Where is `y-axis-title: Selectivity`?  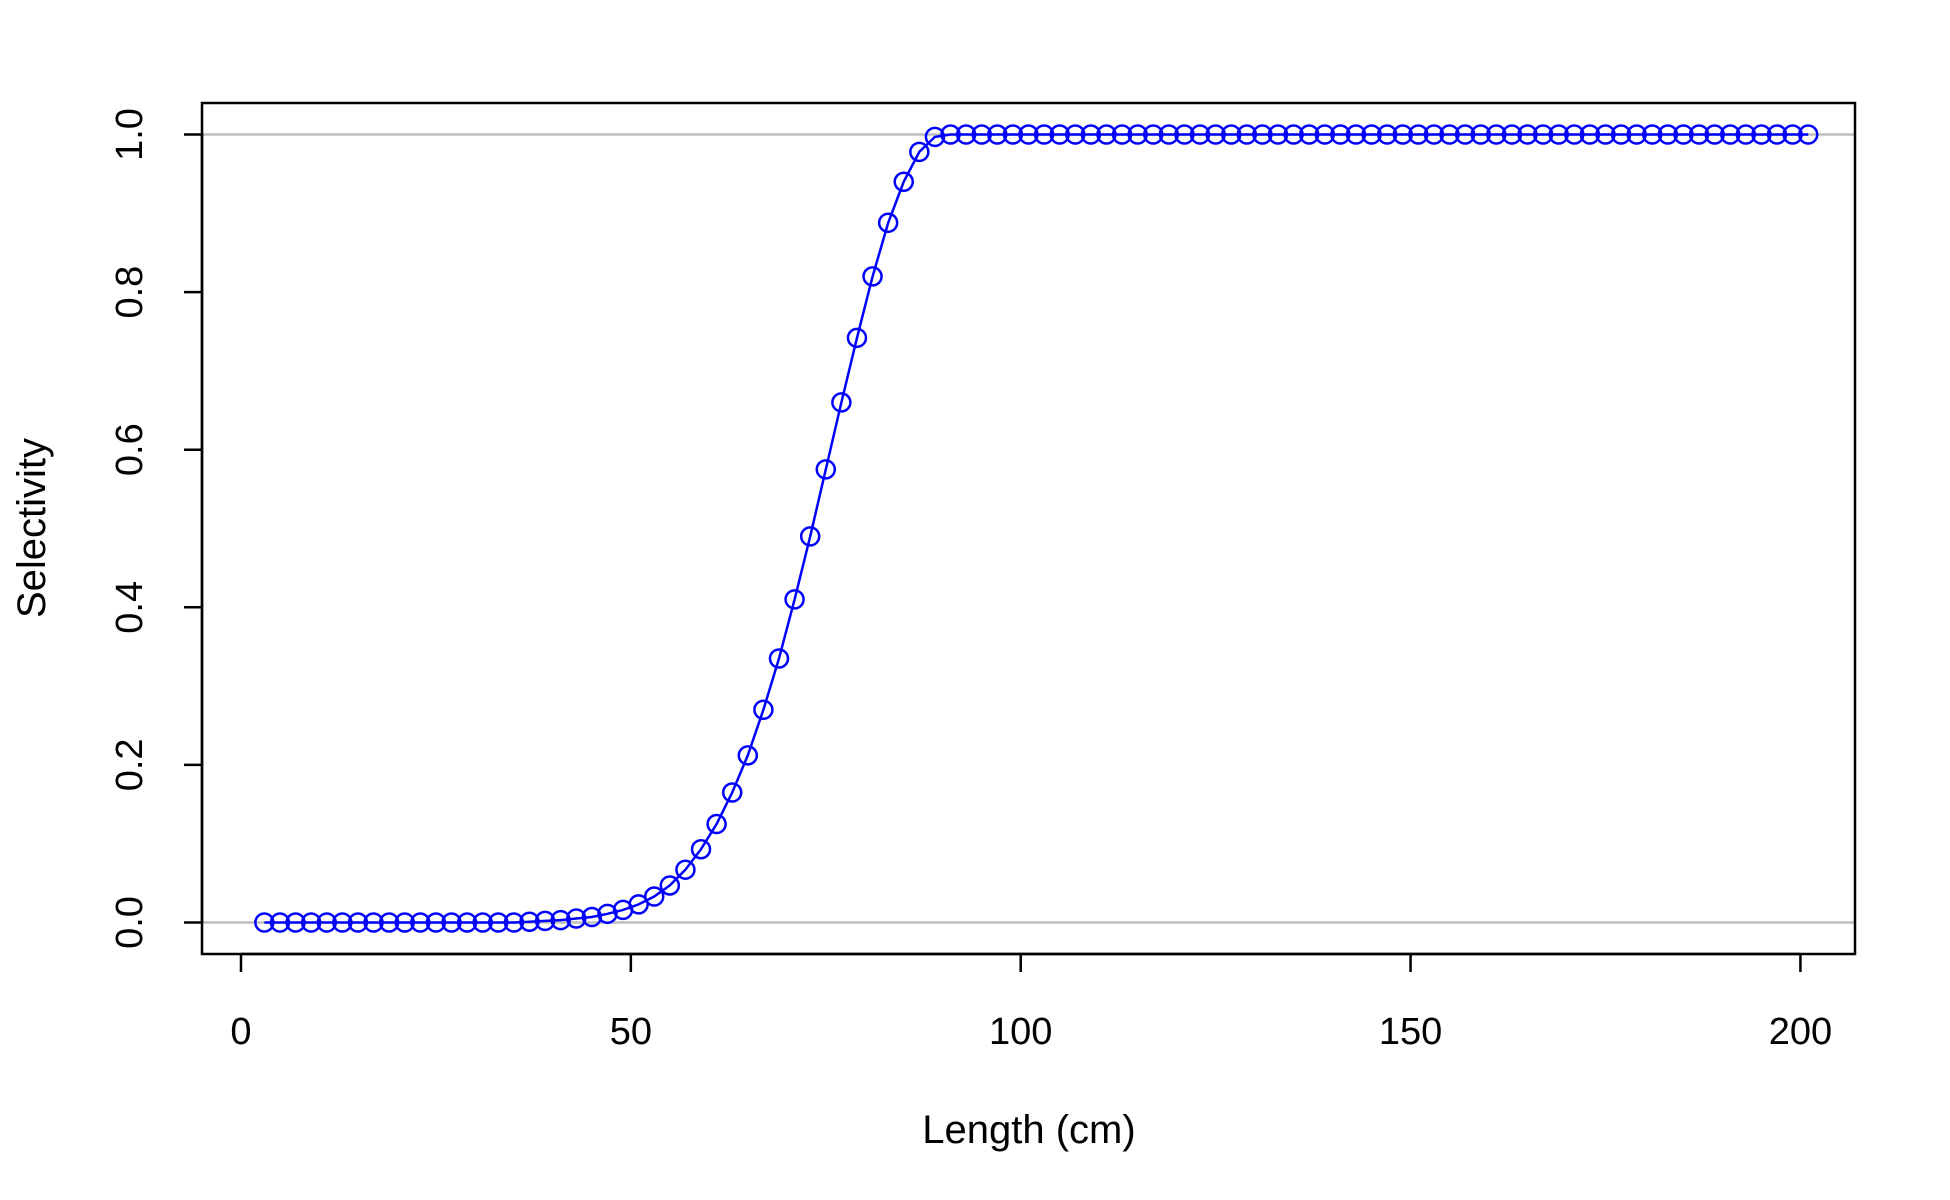 y-axis-title: Selectivity is located at coordinates (32, 528).